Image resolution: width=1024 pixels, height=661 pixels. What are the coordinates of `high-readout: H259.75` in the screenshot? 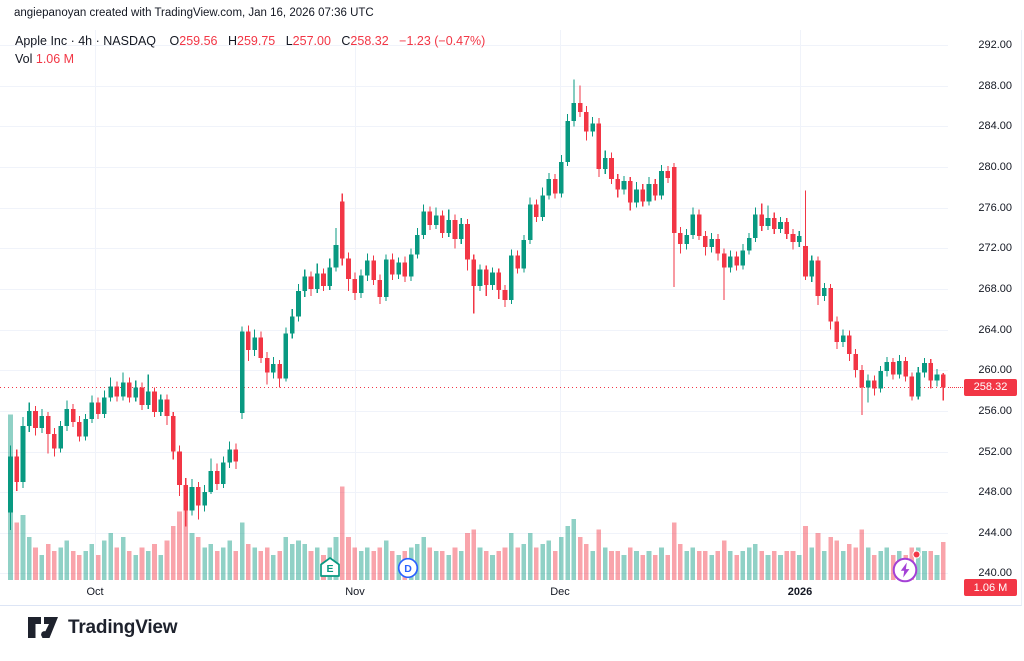 It's located at (251, 41).